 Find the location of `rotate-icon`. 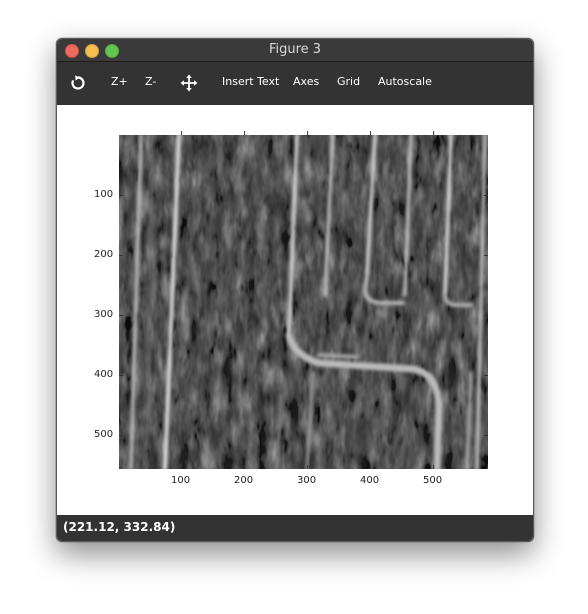

rotate-icon is located at coordinates (78, 83).